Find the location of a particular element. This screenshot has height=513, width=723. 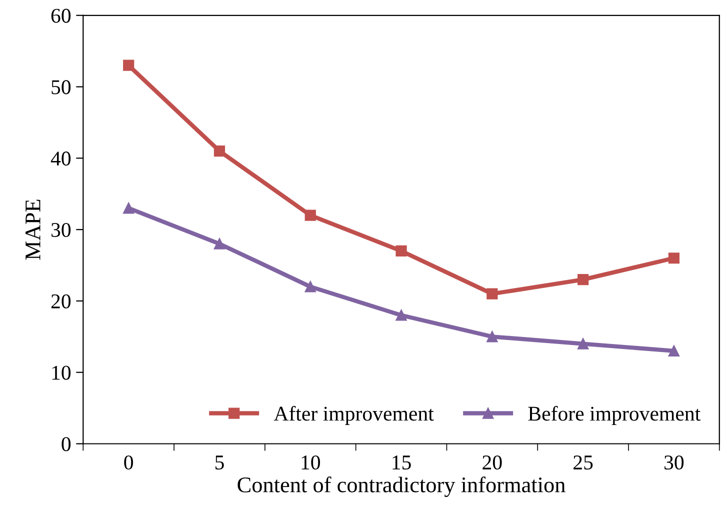

x-tick-label: 25 is located at coordinates (583, 463).